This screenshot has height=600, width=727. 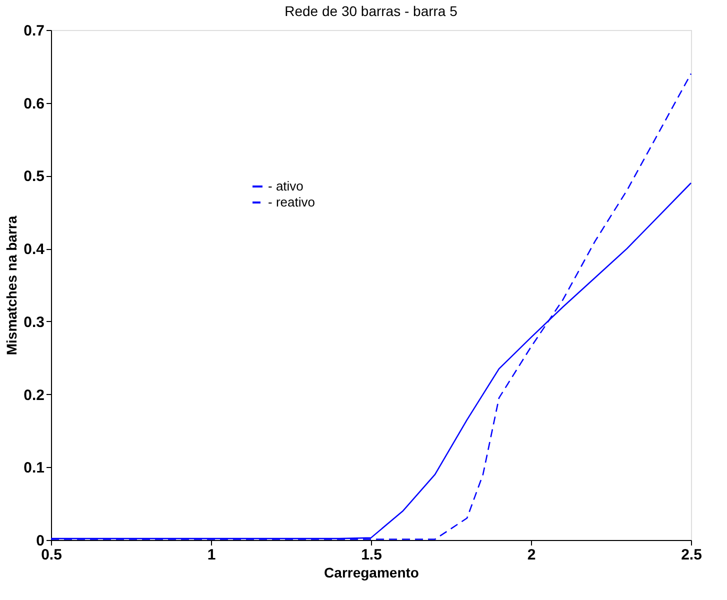 I want to click on y-tick-label: 0.4, so click(x=35, y=249).